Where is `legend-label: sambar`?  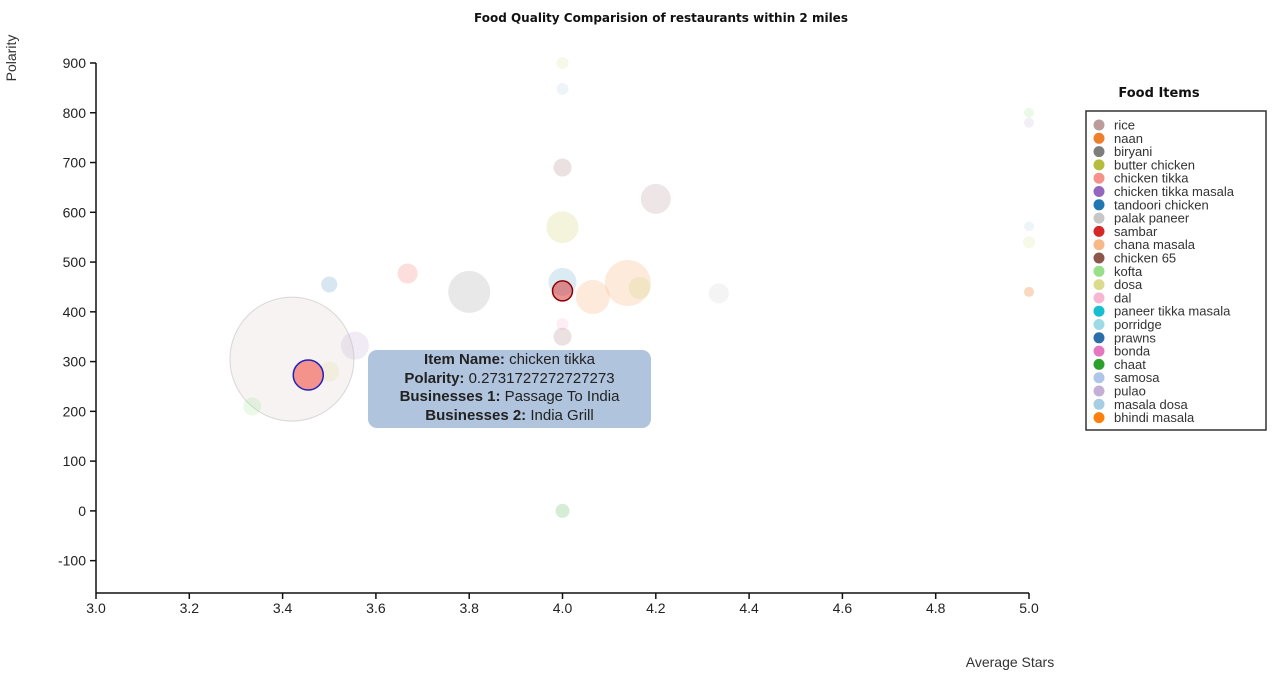 legend-label: sambar is located at coordinates (1136, 231).